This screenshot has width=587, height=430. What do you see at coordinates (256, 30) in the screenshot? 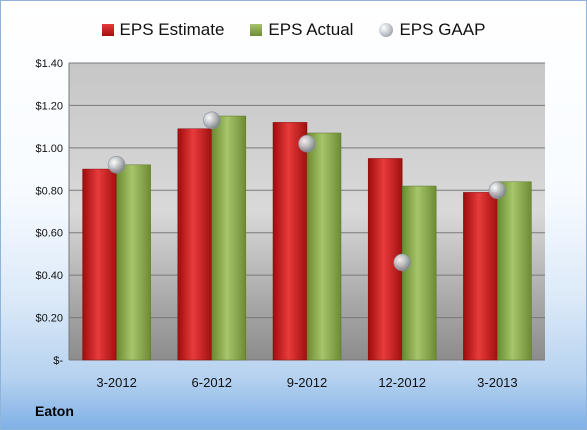
I see `legend-swatch-eps-actual` at bounding box center [256, 30].